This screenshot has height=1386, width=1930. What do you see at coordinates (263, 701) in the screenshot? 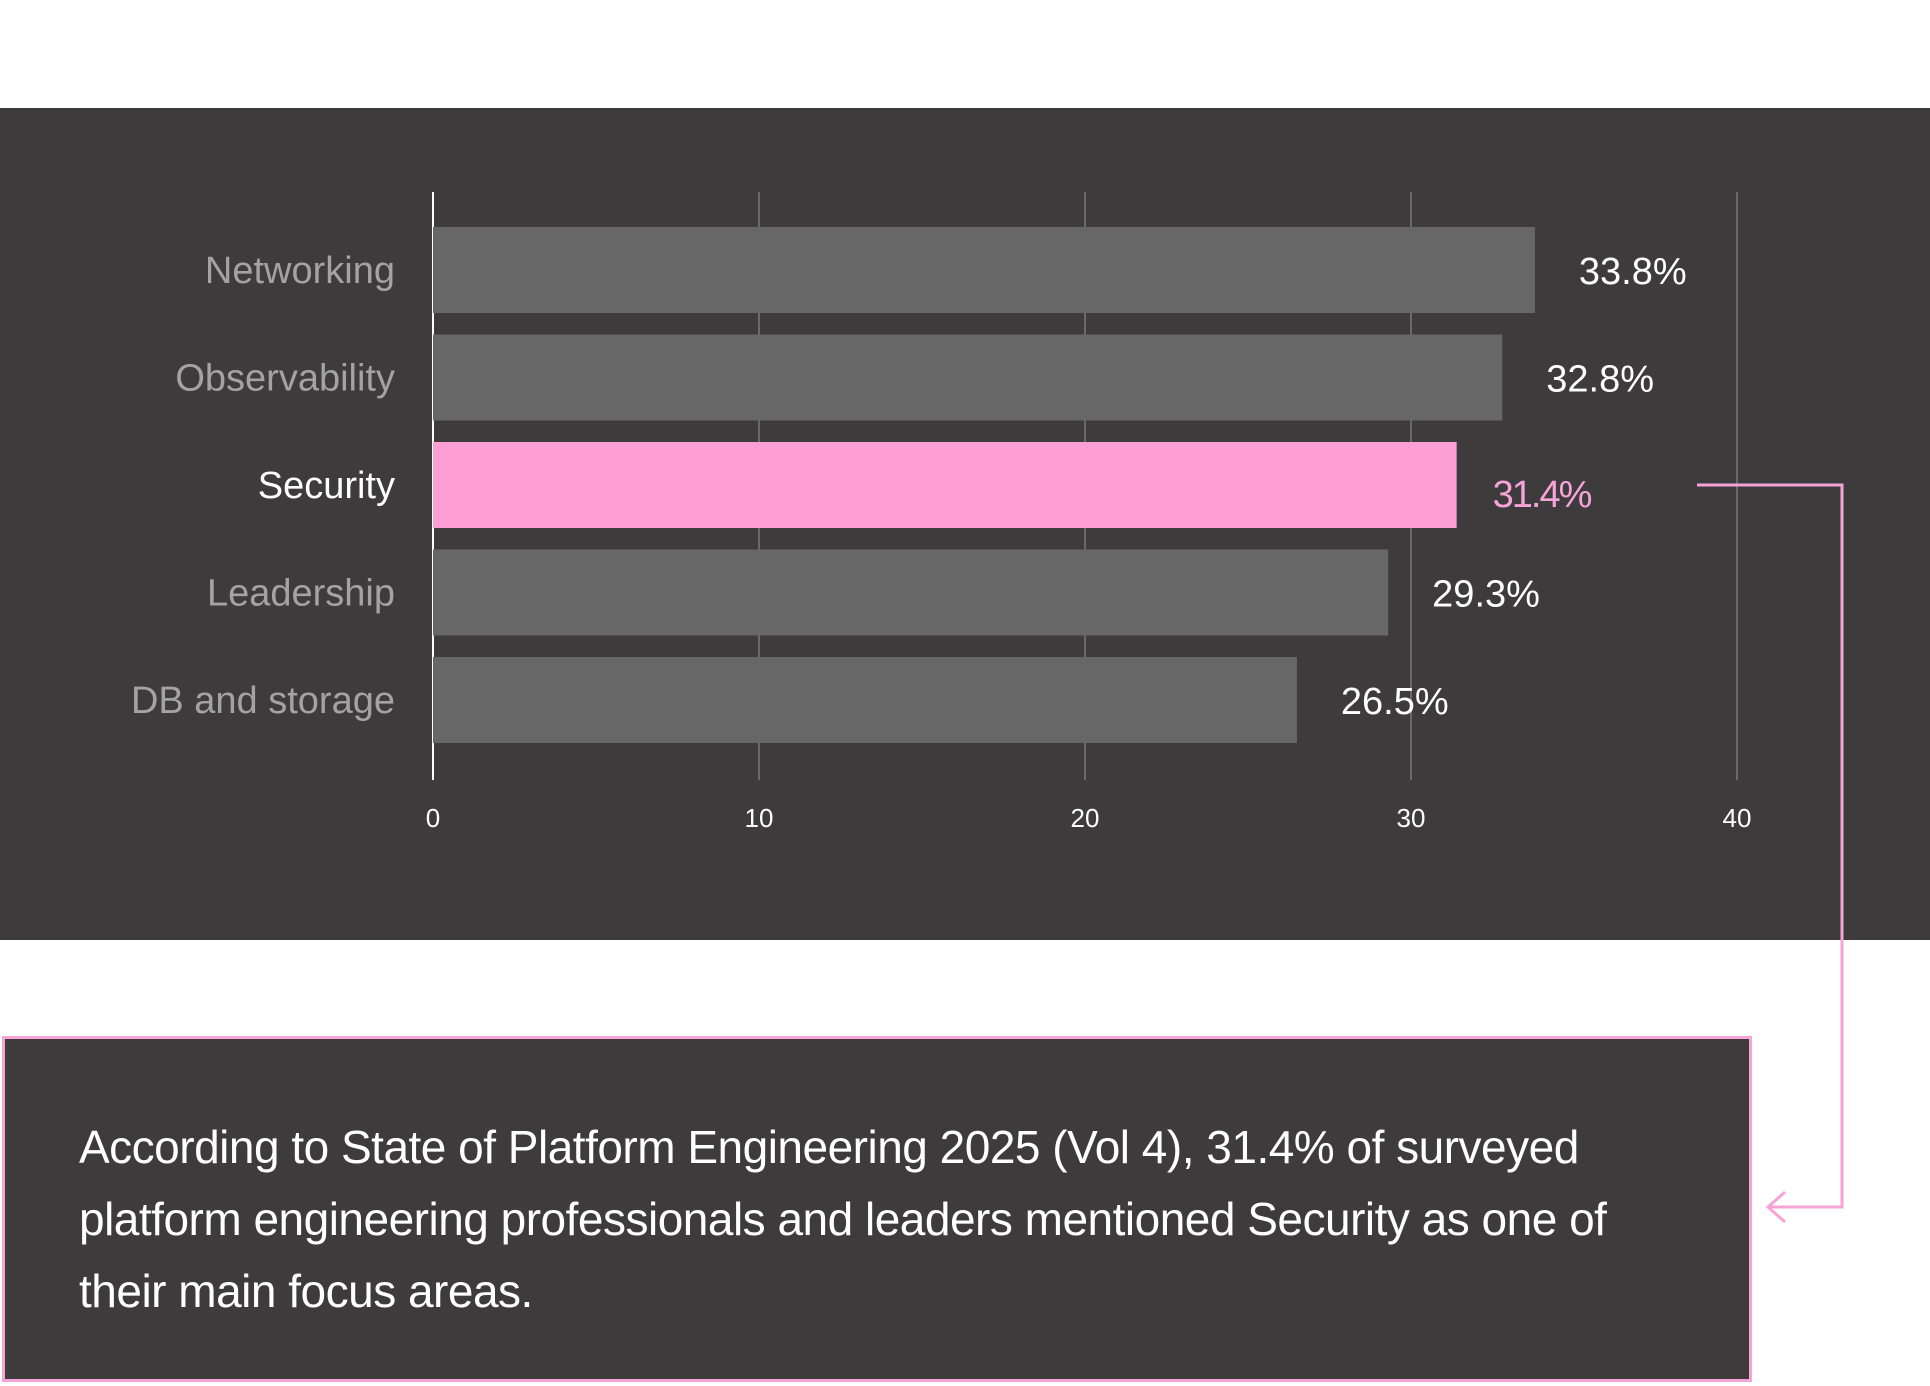
I see `category-label-db-and-storage: DB and storage` at bounding box center [263, 701].